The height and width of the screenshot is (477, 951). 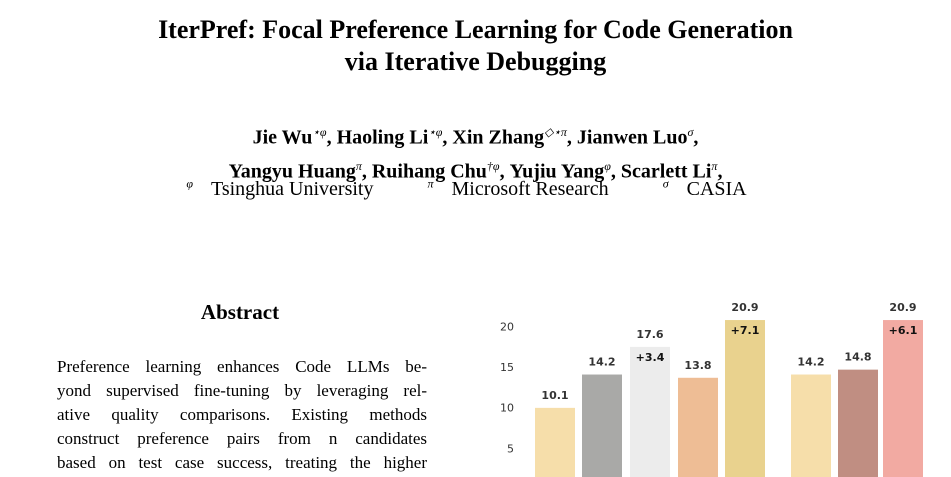 I want to click on gain-label: +6.1, so click(x=903, y=330).